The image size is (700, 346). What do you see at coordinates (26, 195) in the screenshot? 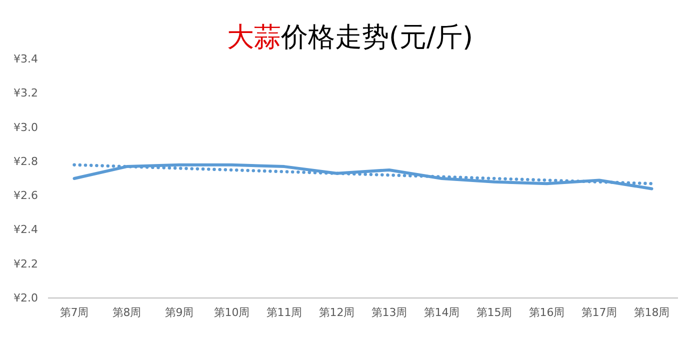
I see `y-tick-label: ¥2.6` at bounding box center [26, 195].